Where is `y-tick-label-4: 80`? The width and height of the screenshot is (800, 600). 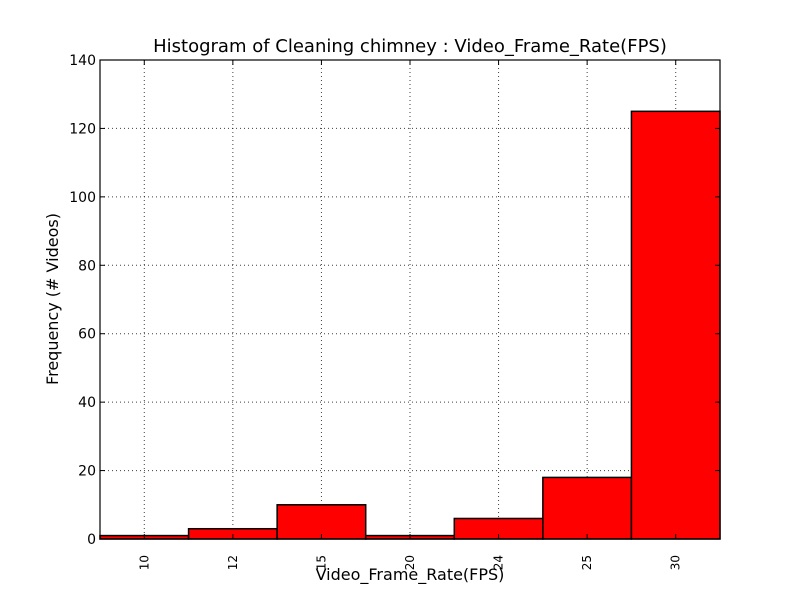 y-tick-label-4: 80 is located at coordinates (87, 266).